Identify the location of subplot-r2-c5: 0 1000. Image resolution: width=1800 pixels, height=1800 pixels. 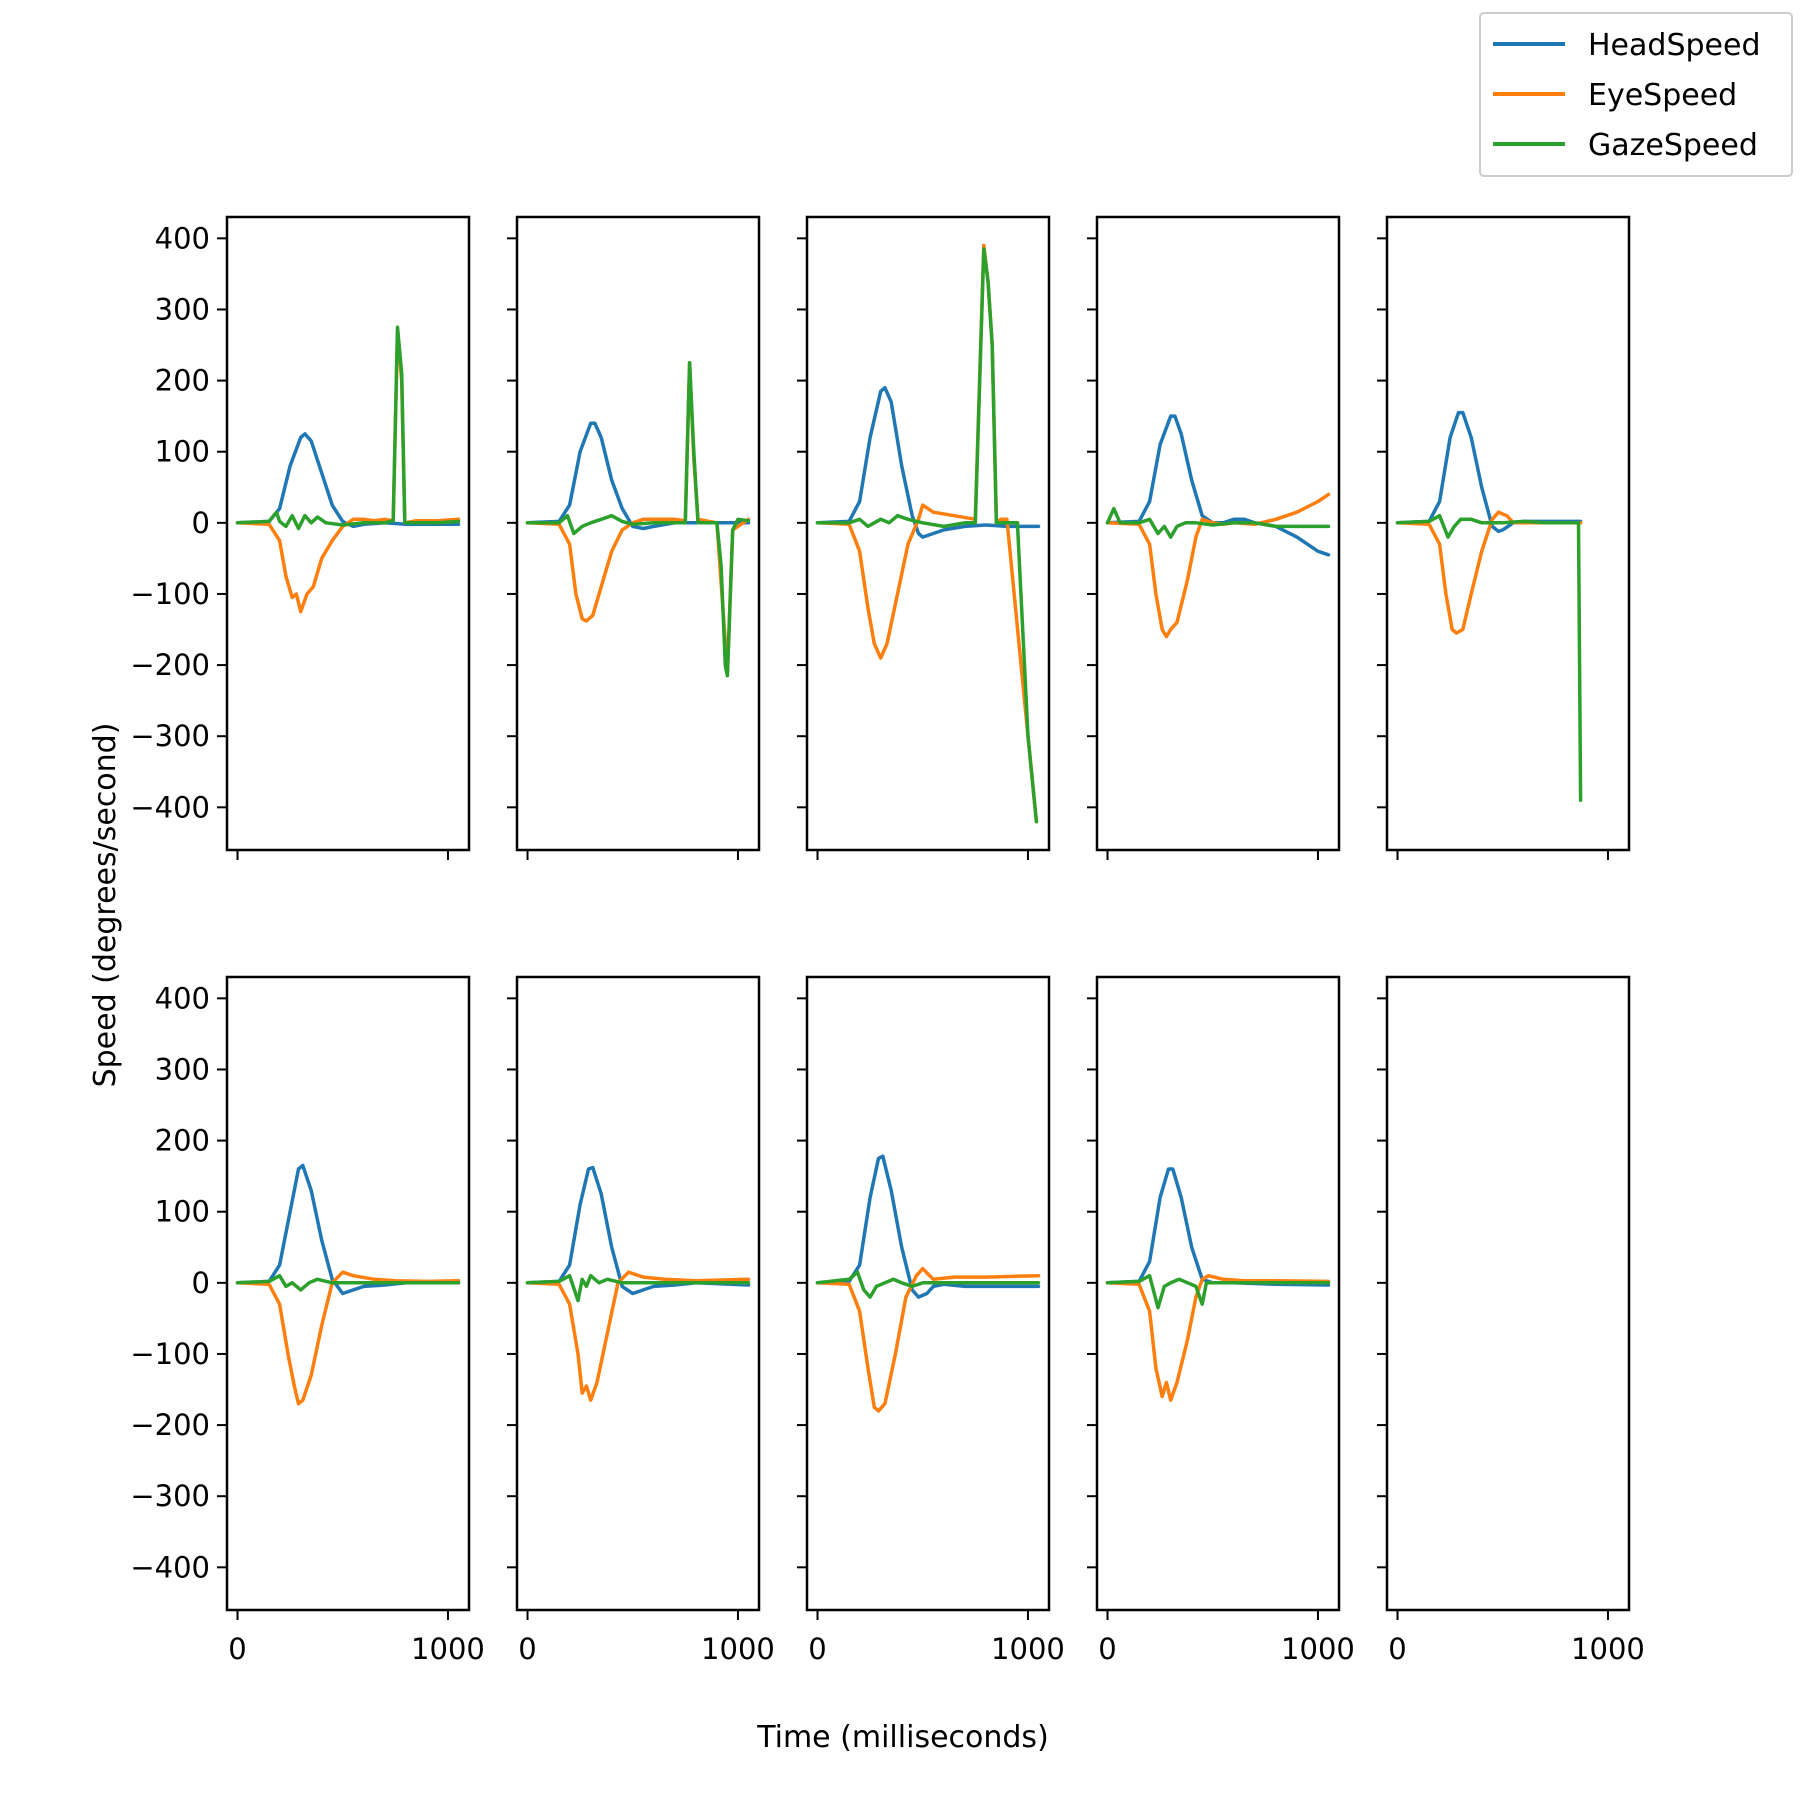
(1511, 1320).